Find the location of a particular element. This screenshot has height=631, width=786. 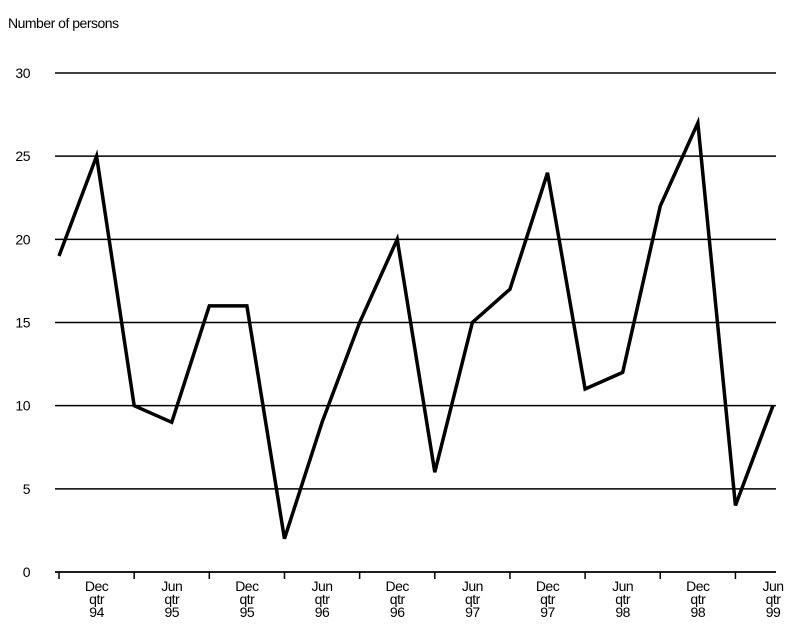

x-tick-label: Dec qtr 96 is located at coordinates (398, 599).